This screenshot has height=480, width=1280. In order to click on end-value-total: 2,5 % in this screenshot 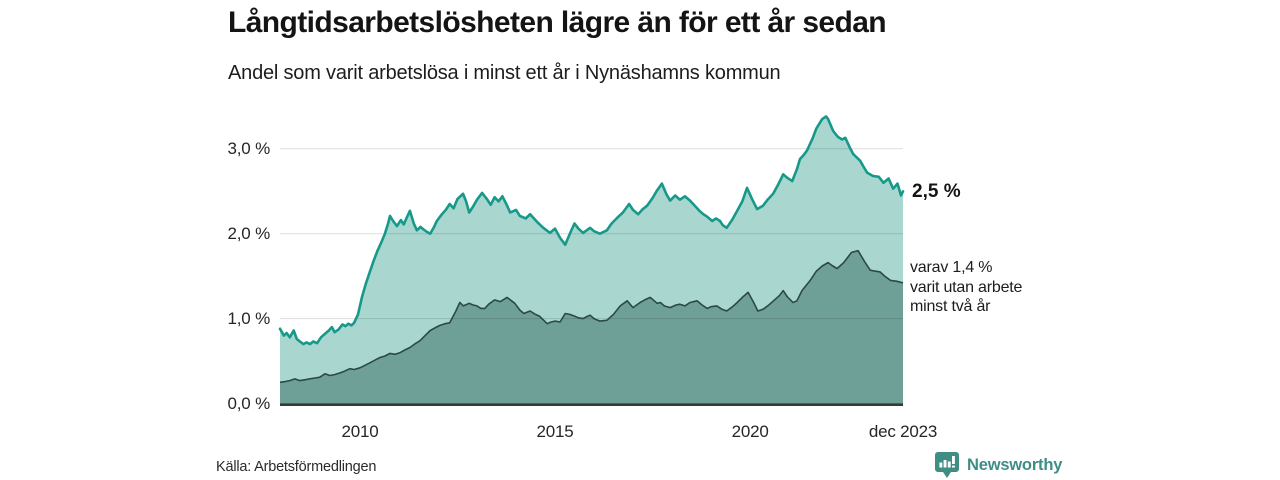, I will do `click(936, 191)`.